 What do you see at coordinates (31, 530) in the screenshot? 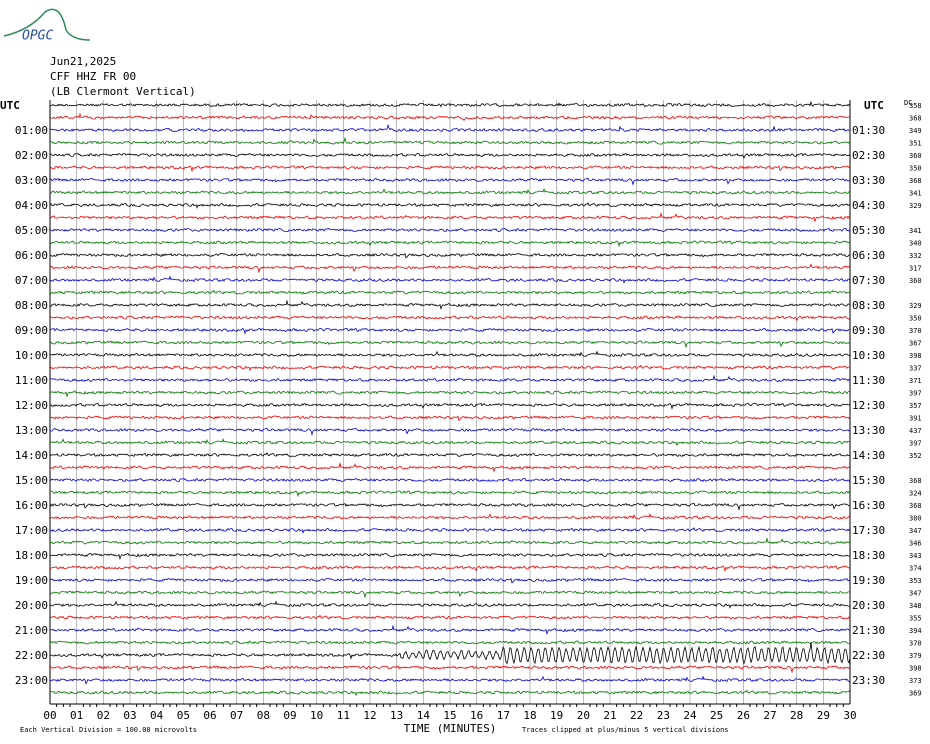
I see `left-time: 17:00` at bounding box center [31, 530].